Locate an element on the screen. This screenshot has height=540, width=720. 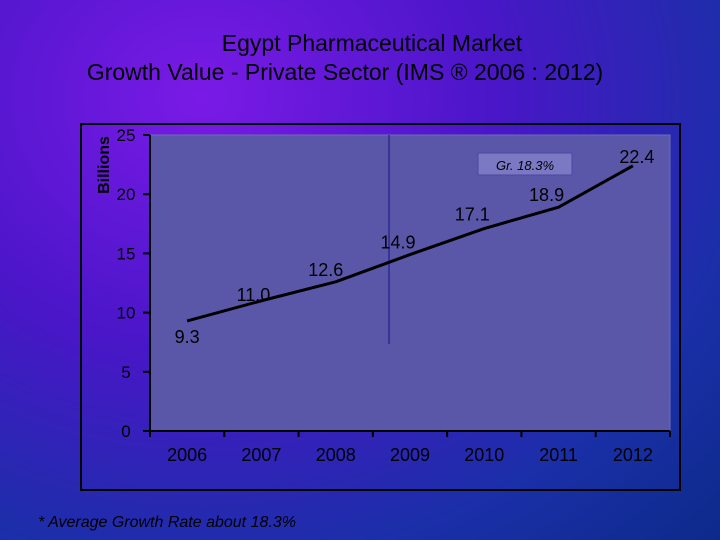
x-tick-label: 2012 is located at coordinates (633, 455).